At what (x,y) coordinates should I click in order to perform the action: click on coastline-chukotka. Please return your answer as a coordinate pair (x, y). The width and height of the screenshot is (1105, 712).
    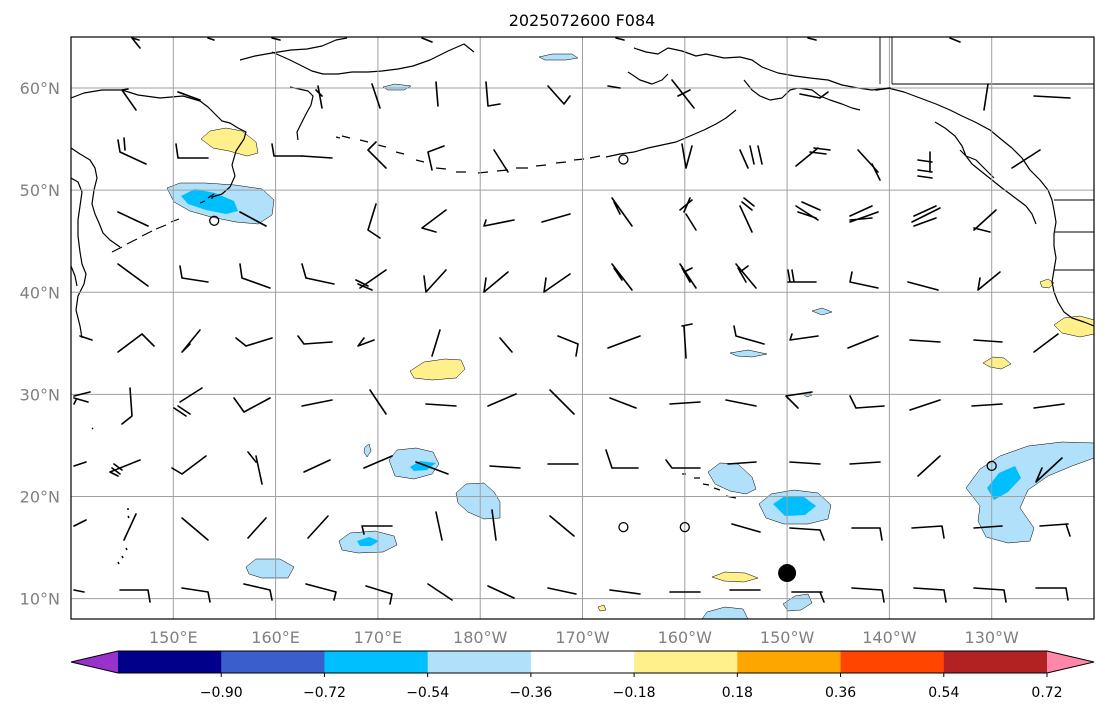
    Looking at the image, I should click on (293, 49).